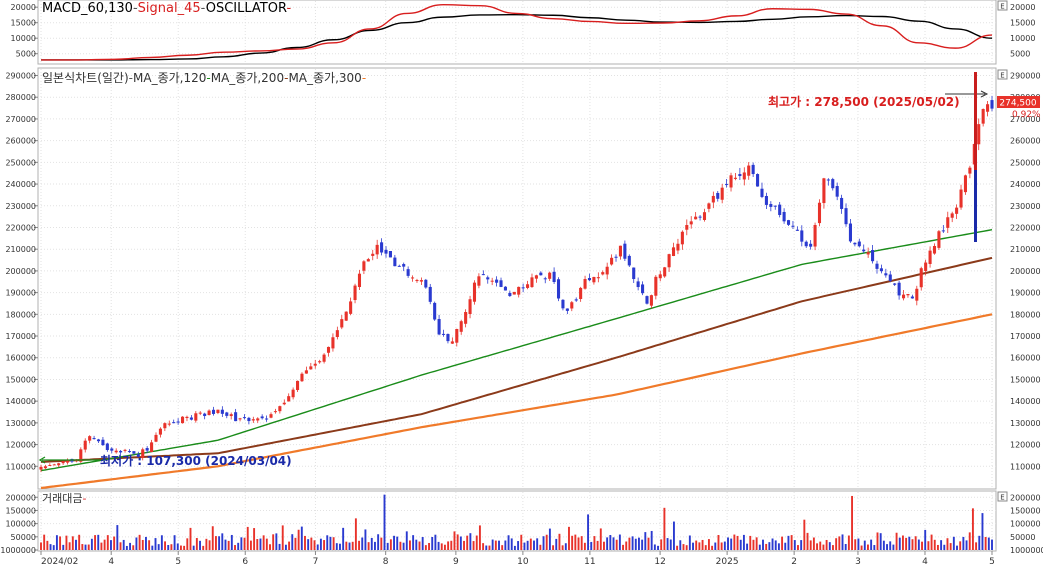  What do you see at coordinates (1025, 227) in the screenshot?
I see `y-tick-label-right: 220000` at bounding box center [1025, 227].